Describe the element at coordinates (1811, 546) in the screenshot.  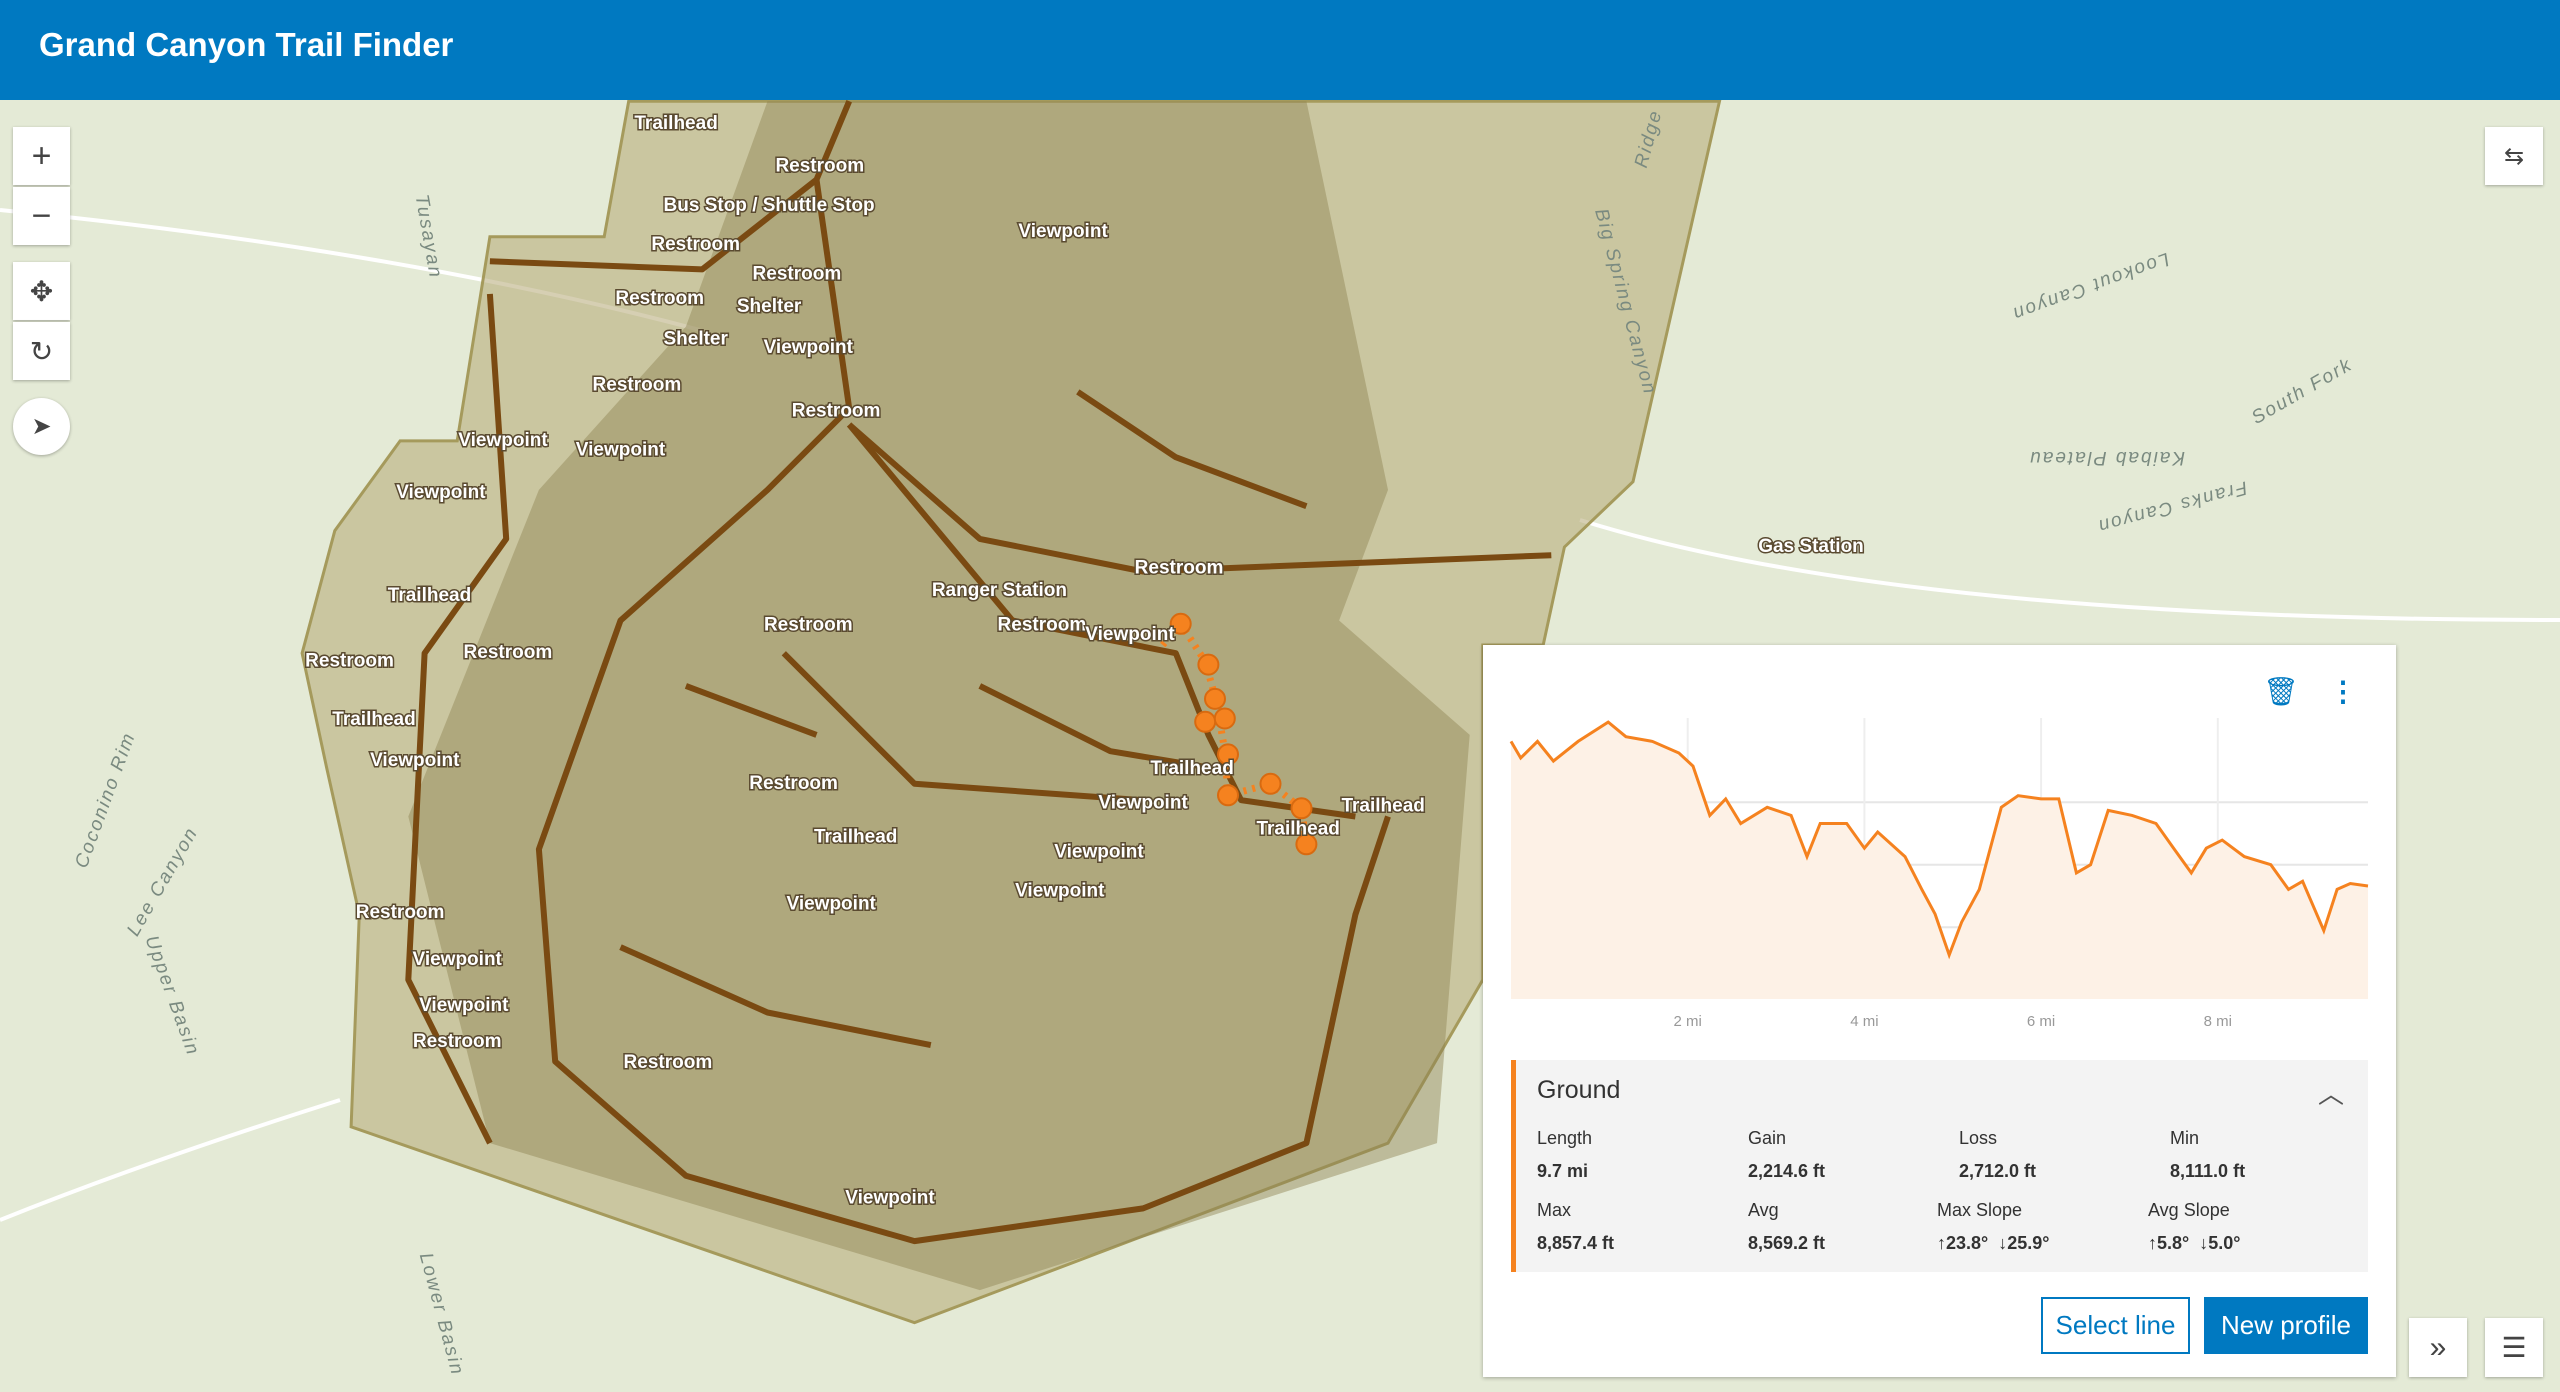
I see `map-label: Gas Station` at that location.